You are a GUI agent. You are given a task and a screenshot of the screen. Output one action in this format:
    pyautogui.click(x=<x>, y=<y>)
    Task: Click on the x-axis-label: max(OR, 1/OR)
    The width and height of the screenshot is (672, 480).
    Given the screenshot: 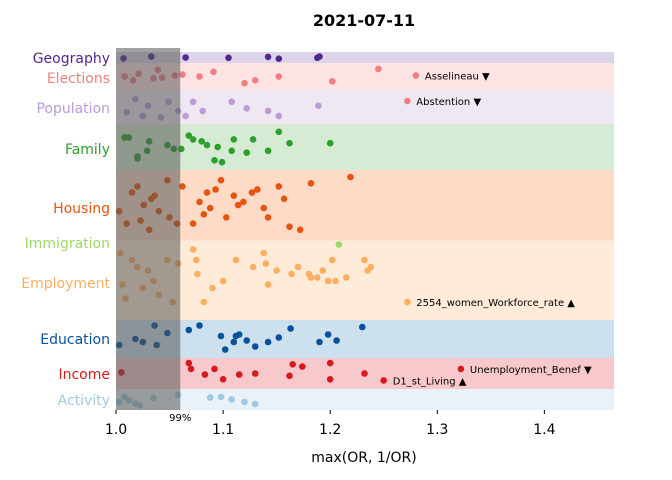 What is the action you would take?
    pyautogui.click(x=363, y=458)
    